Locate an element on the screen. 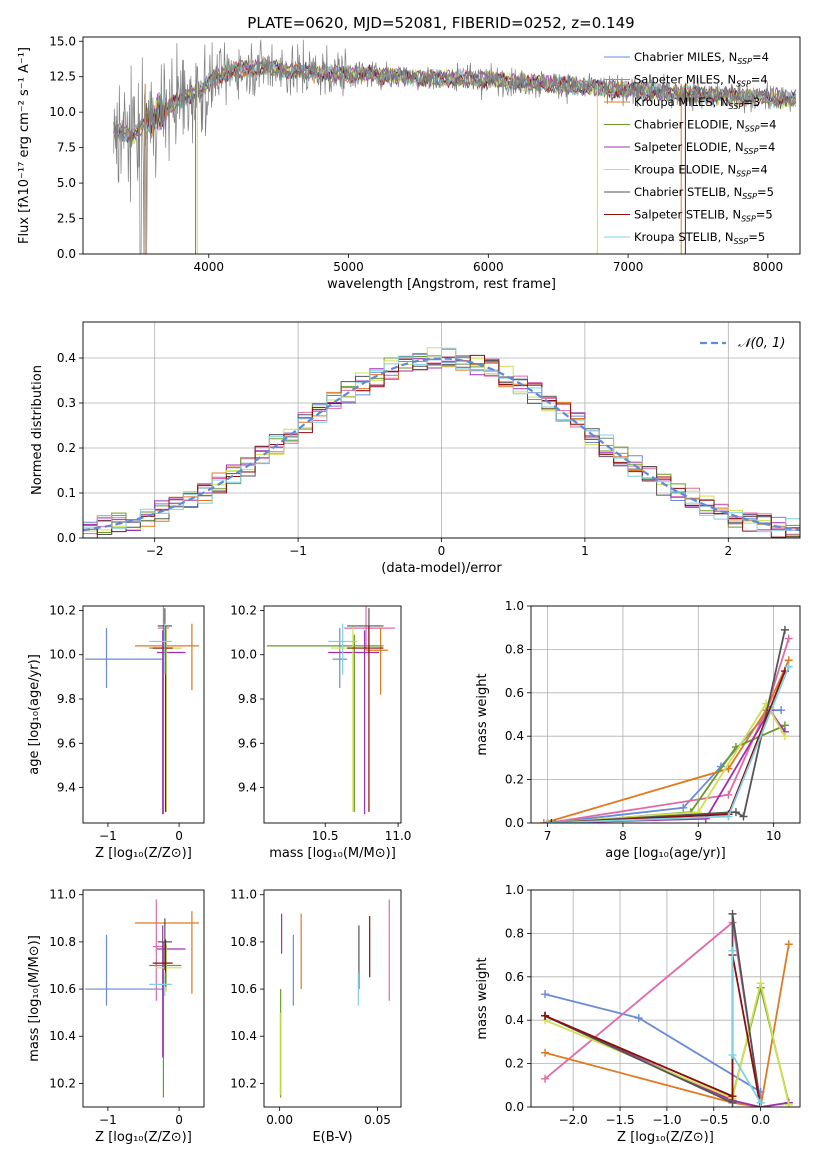 The image size is (819, 1170). x-tick-label: 8 is located at coordinates (623, 836).